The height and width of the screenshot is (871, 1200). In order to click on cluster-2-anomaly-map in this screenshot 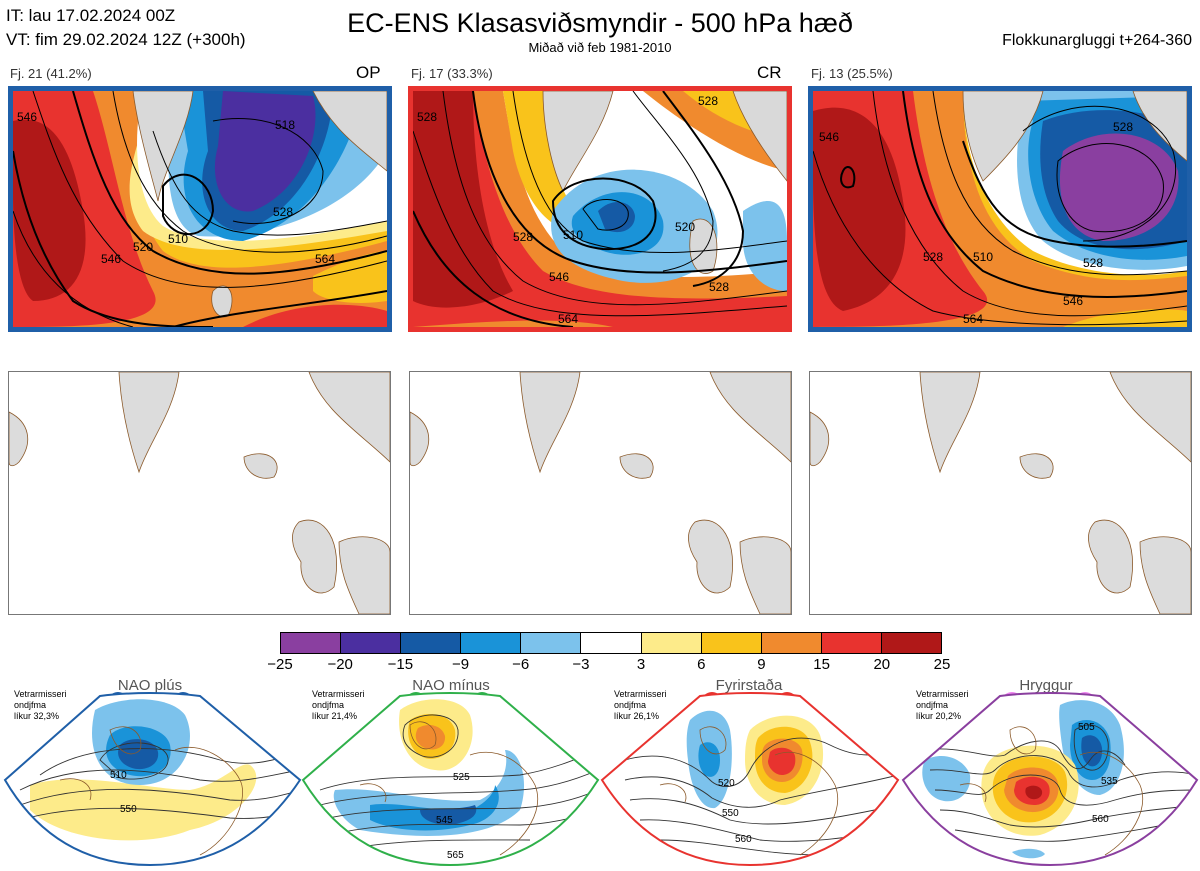, I will do `click(600, 493)`.